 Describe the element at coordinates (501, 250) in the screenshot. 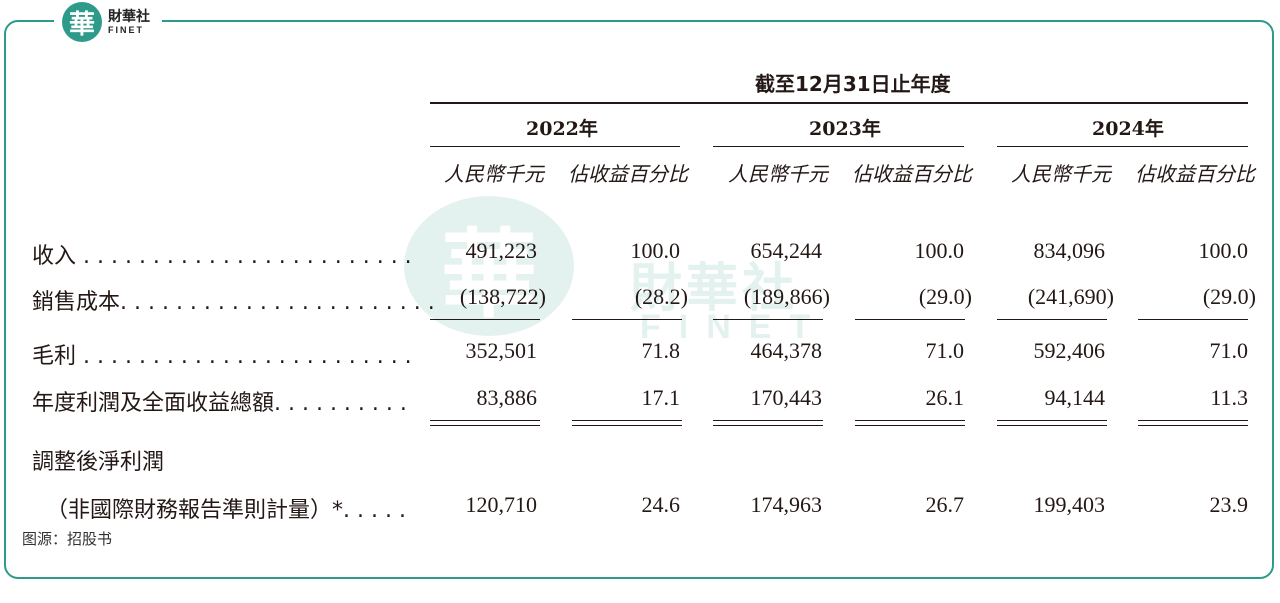

I see `cell-revenue-2022-amount: 491,223` at that location.